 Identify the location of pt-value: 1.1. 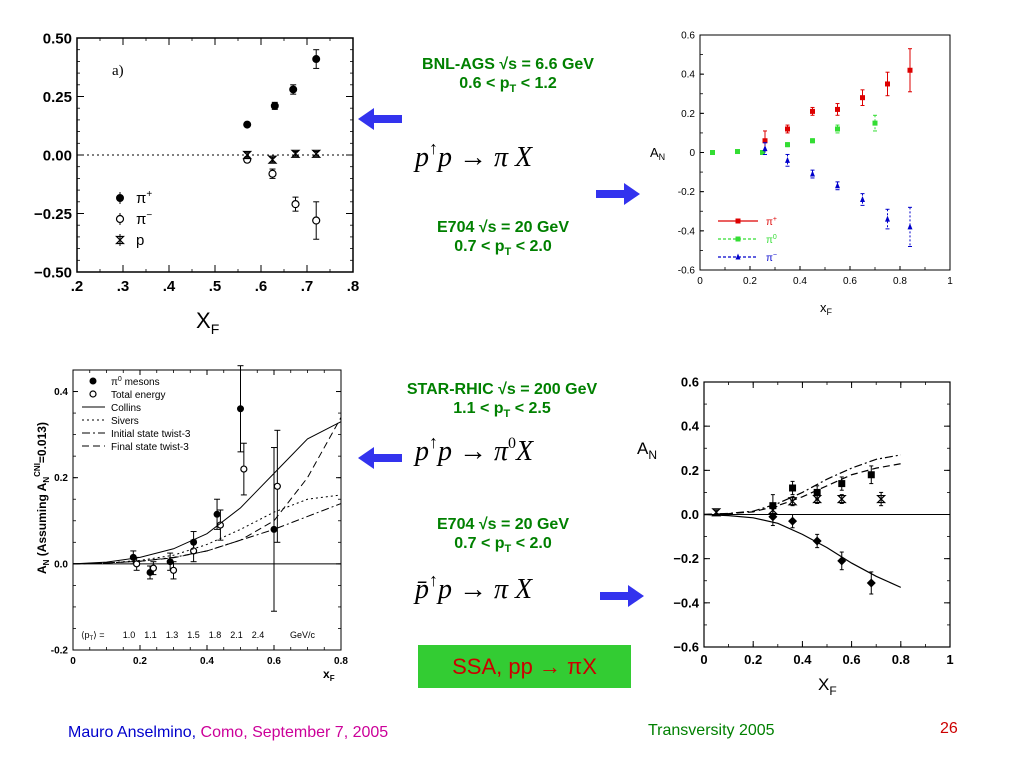
(150, 635).